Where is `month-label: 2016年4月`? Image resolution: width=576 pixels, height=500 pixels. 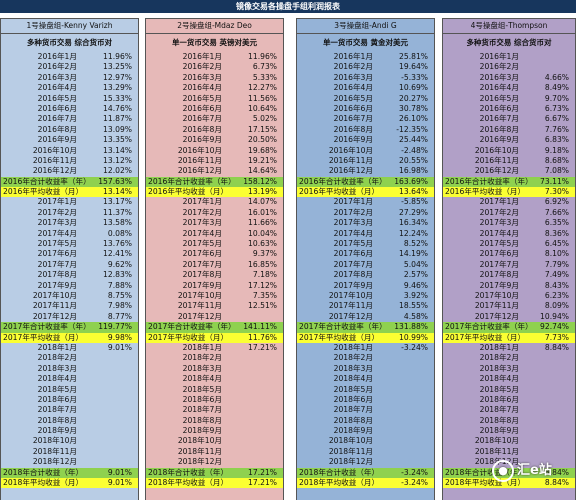 month-label: 2016年4月 is located at coordinates (57, 88).